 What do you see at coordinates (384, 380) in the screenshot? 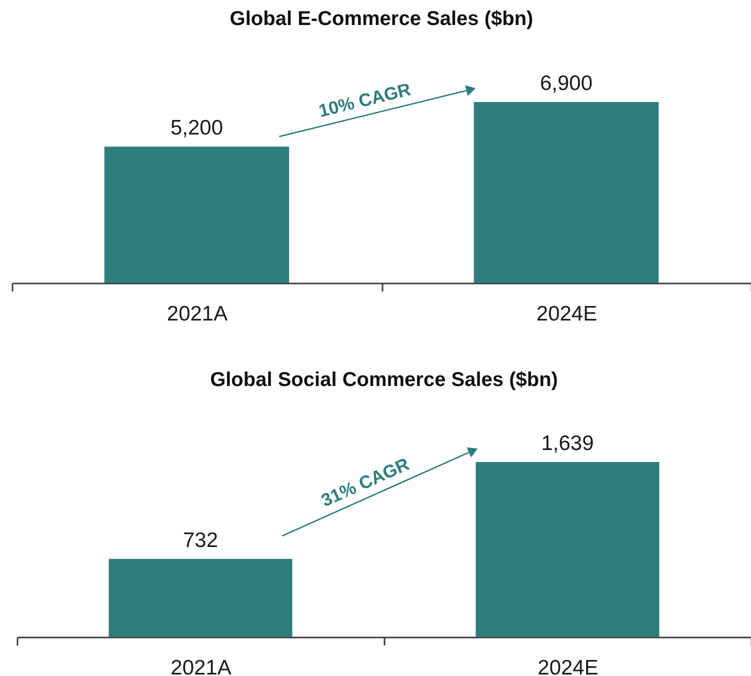
I see `chart-title: Global Social Commerce Sales ($bn)` at bounding box center [384, 380].